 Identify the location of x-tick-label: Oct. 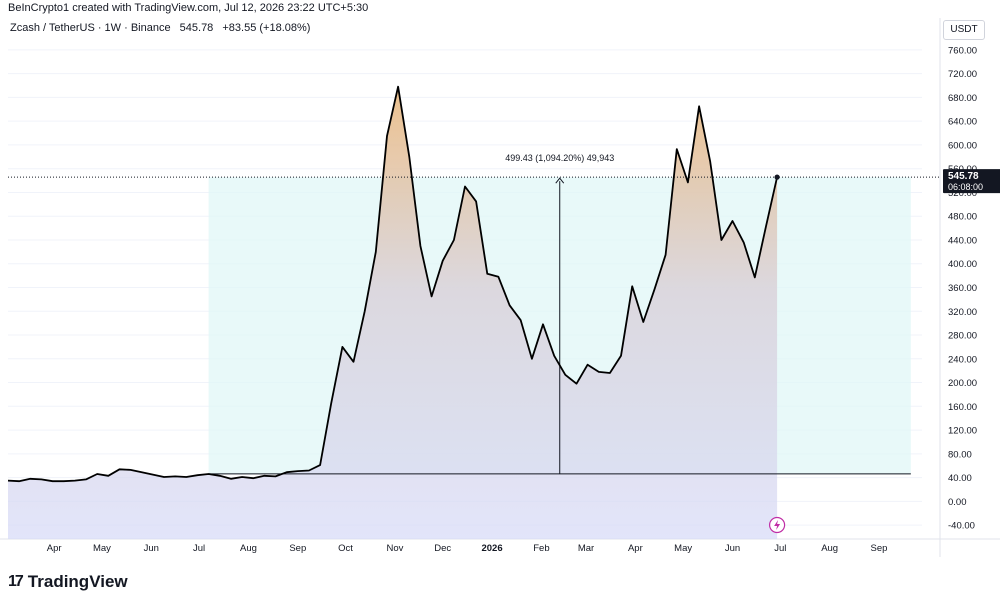
(345, 548).